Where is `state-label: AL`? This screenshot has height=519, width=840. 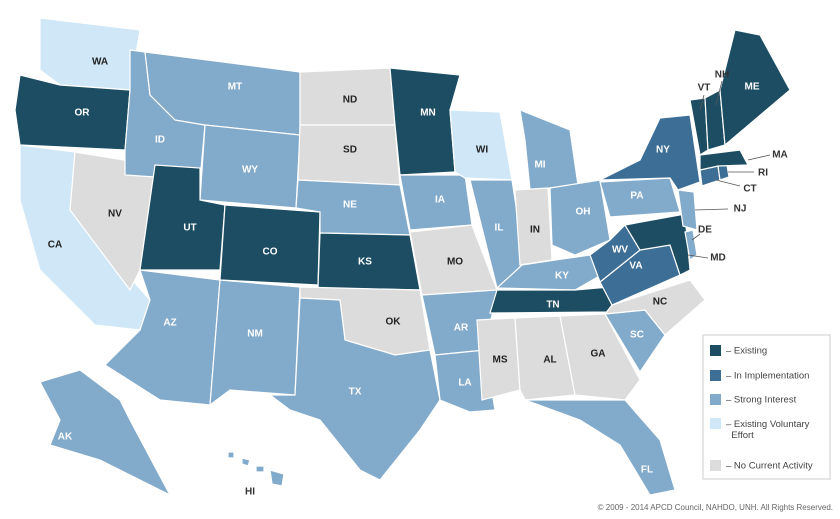
state-label: AL is located at coordinates (549, 360).